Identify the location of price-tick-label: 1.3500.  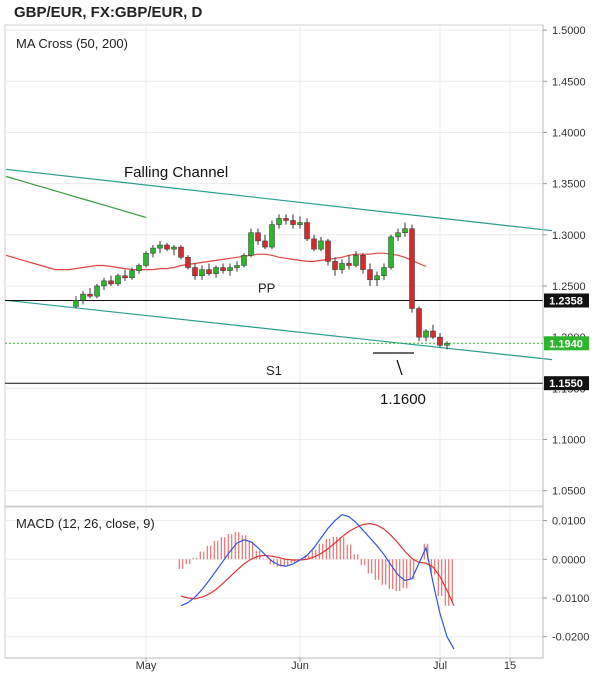
(569, 185).